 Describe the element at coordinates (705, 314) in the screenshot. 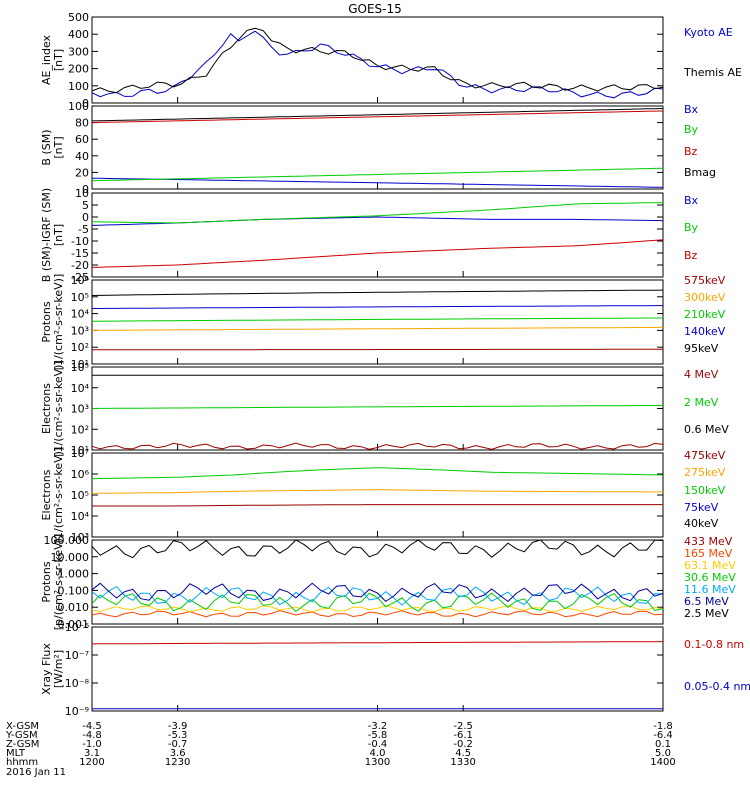

I see `legend-entry: 210keV` at that location.